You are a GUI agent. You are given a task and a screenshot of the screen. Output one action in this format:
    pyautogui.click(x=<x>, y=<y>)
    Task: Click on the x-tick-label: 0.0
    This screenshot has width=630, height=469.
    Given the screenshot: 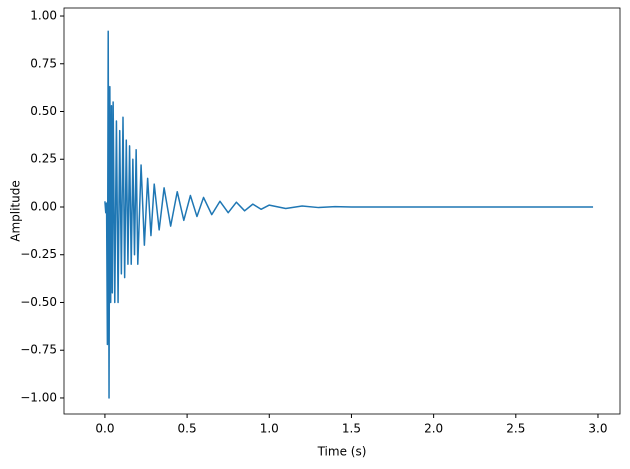 What is the action you would take?
    pyautogui.click(x=104, y=429)
    